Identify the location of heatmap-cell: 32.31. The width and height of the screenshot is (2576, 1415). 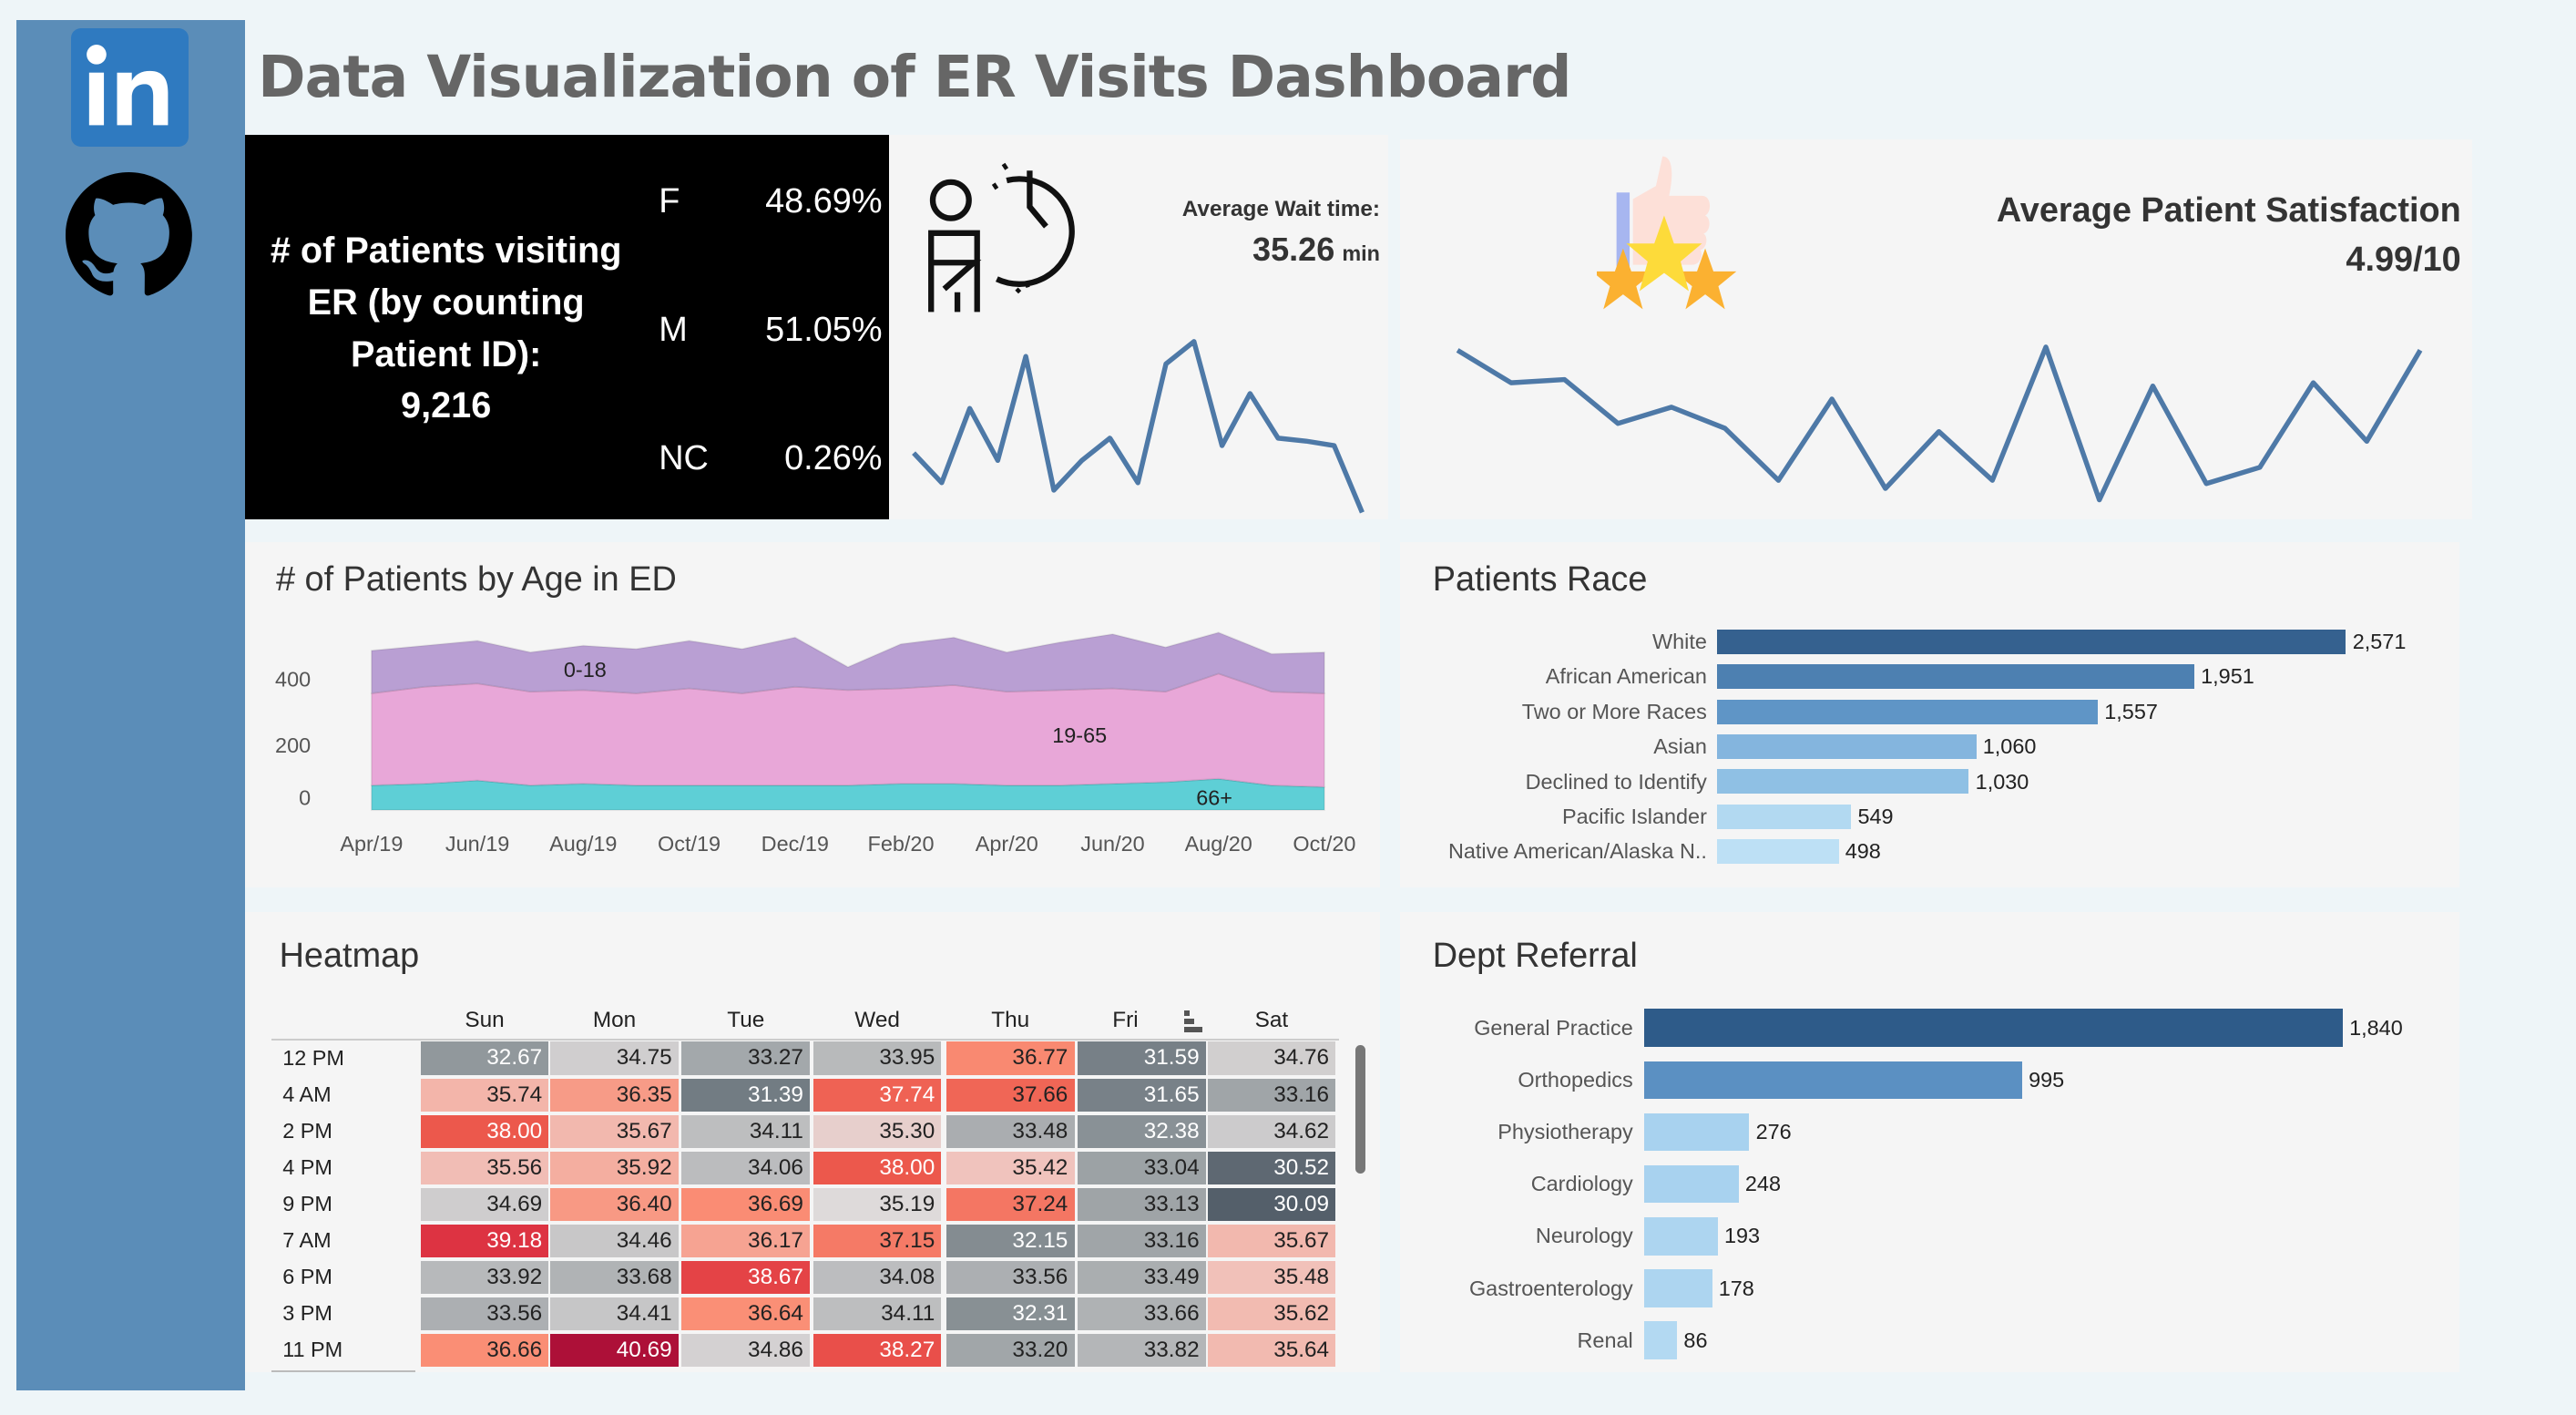
(1011, 1313).